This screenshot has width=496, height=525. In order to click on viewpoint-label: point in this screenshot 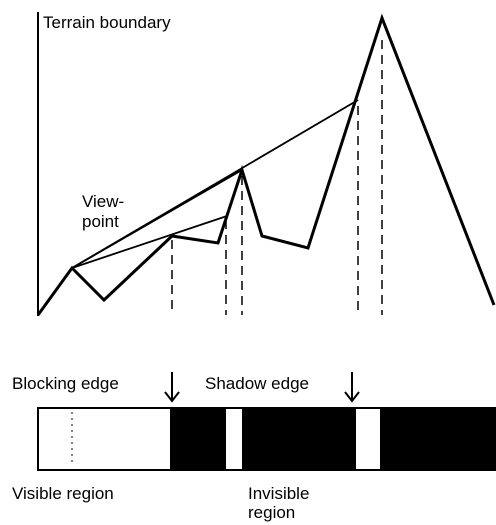, I will do `click(100, 221)`.